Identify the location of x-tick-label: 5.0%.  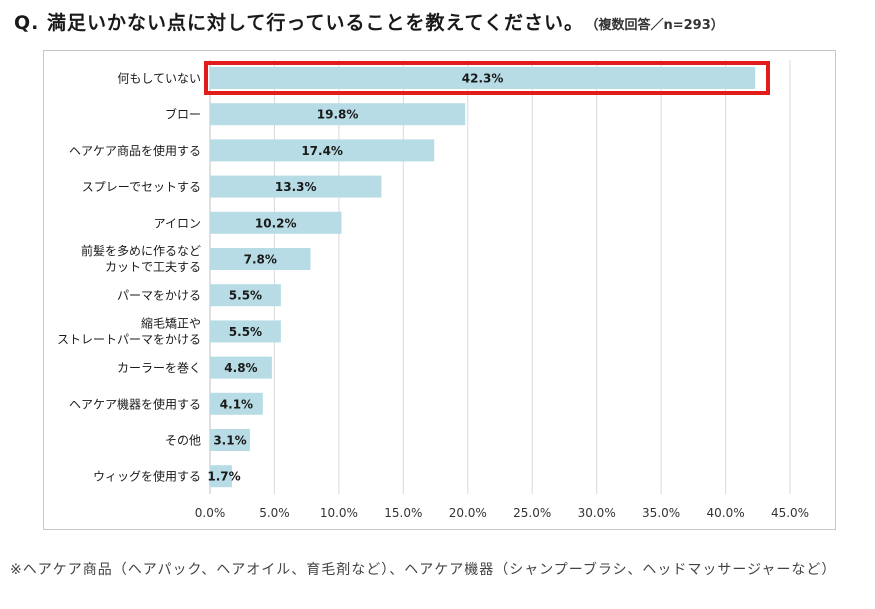
(274, 513).